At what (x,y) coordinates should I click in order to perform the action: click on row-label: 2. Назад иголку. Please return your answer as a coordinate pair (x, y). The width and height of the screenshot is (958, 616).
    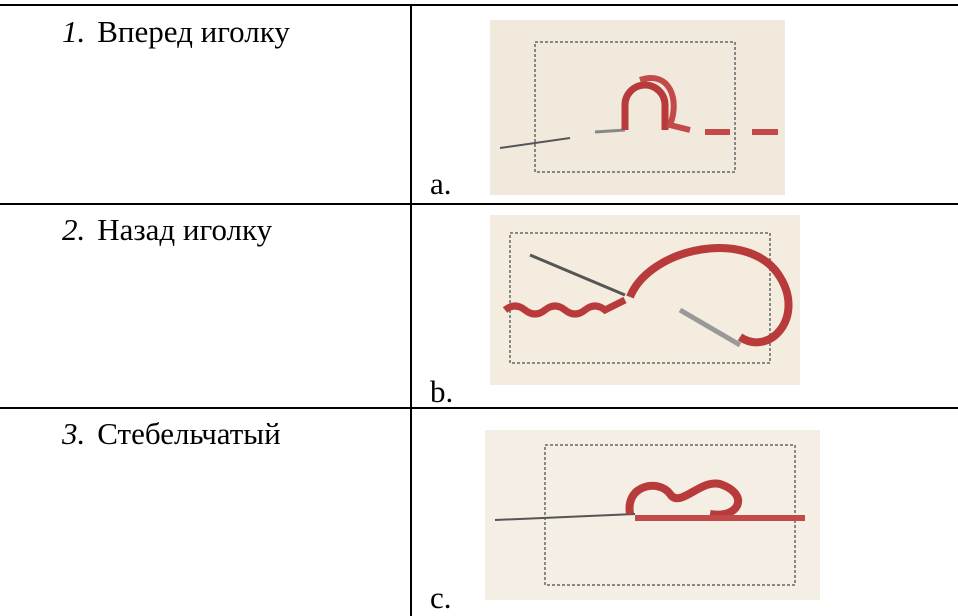
    Looking at the image, I should click on (167, 230).